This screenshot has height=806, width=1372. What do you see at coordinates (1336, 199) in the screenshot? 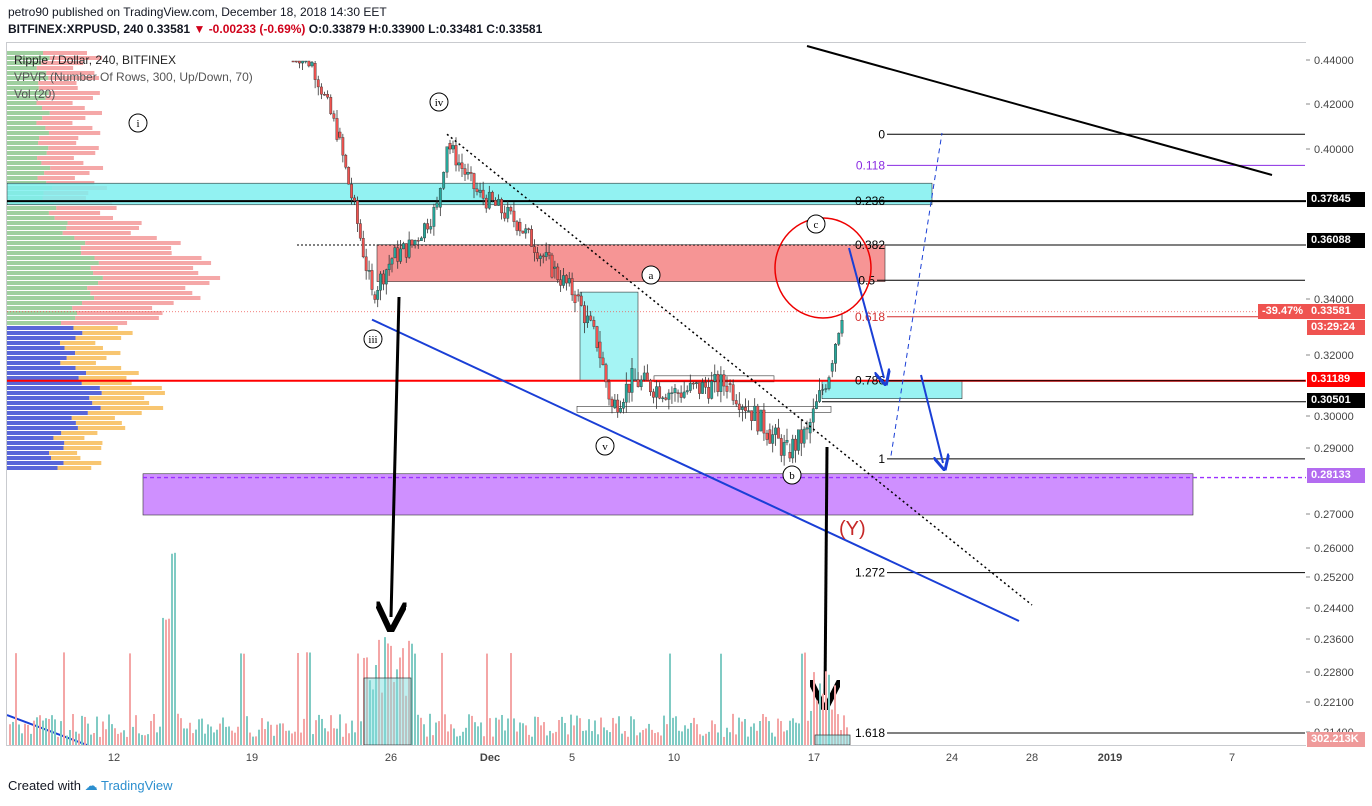
I see `price-tag: 0.37845` at bounding box center [1336, 199].